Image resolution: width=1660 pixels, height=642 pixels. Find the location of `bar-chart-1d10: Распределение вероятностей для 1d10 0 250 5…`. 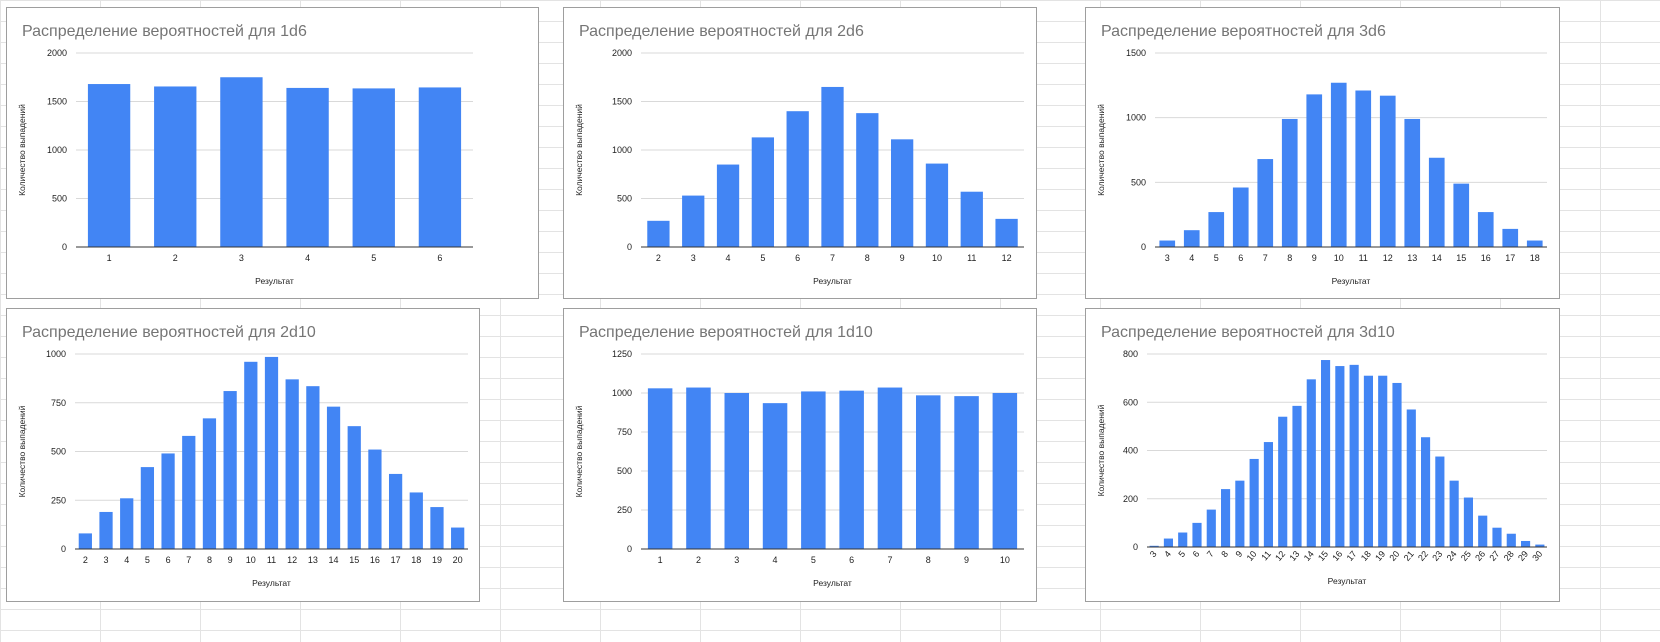

bar-chart-1d10: Распределение вероятностей для 1d10 0 250 5… is located at coordinates (799, 456).